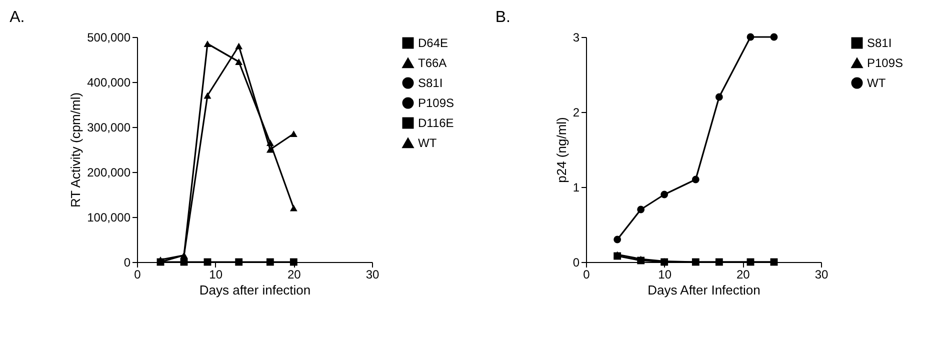  What do you see at coordinates (109, 217) in the screenshot?
I see `y-tick-label: 100,000` at bounding box center [109, 217].